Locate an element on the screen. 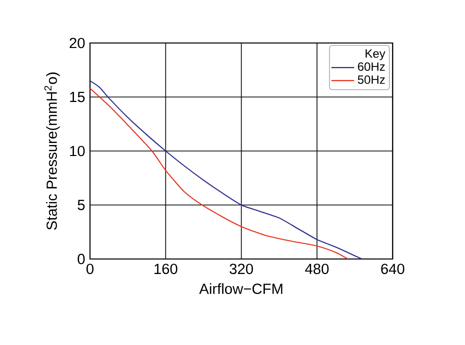  y-tick-label: 0 is located at coordinates (81, 259).